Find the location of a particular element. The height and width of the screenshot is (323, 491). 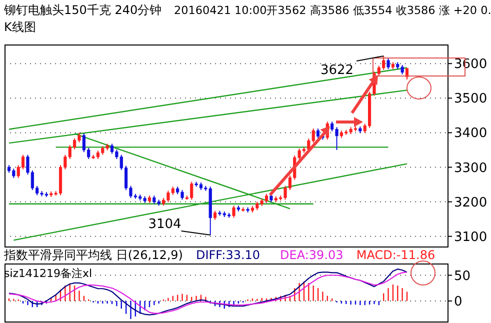

annotation: 3104 is located at coordinates (165, 224).